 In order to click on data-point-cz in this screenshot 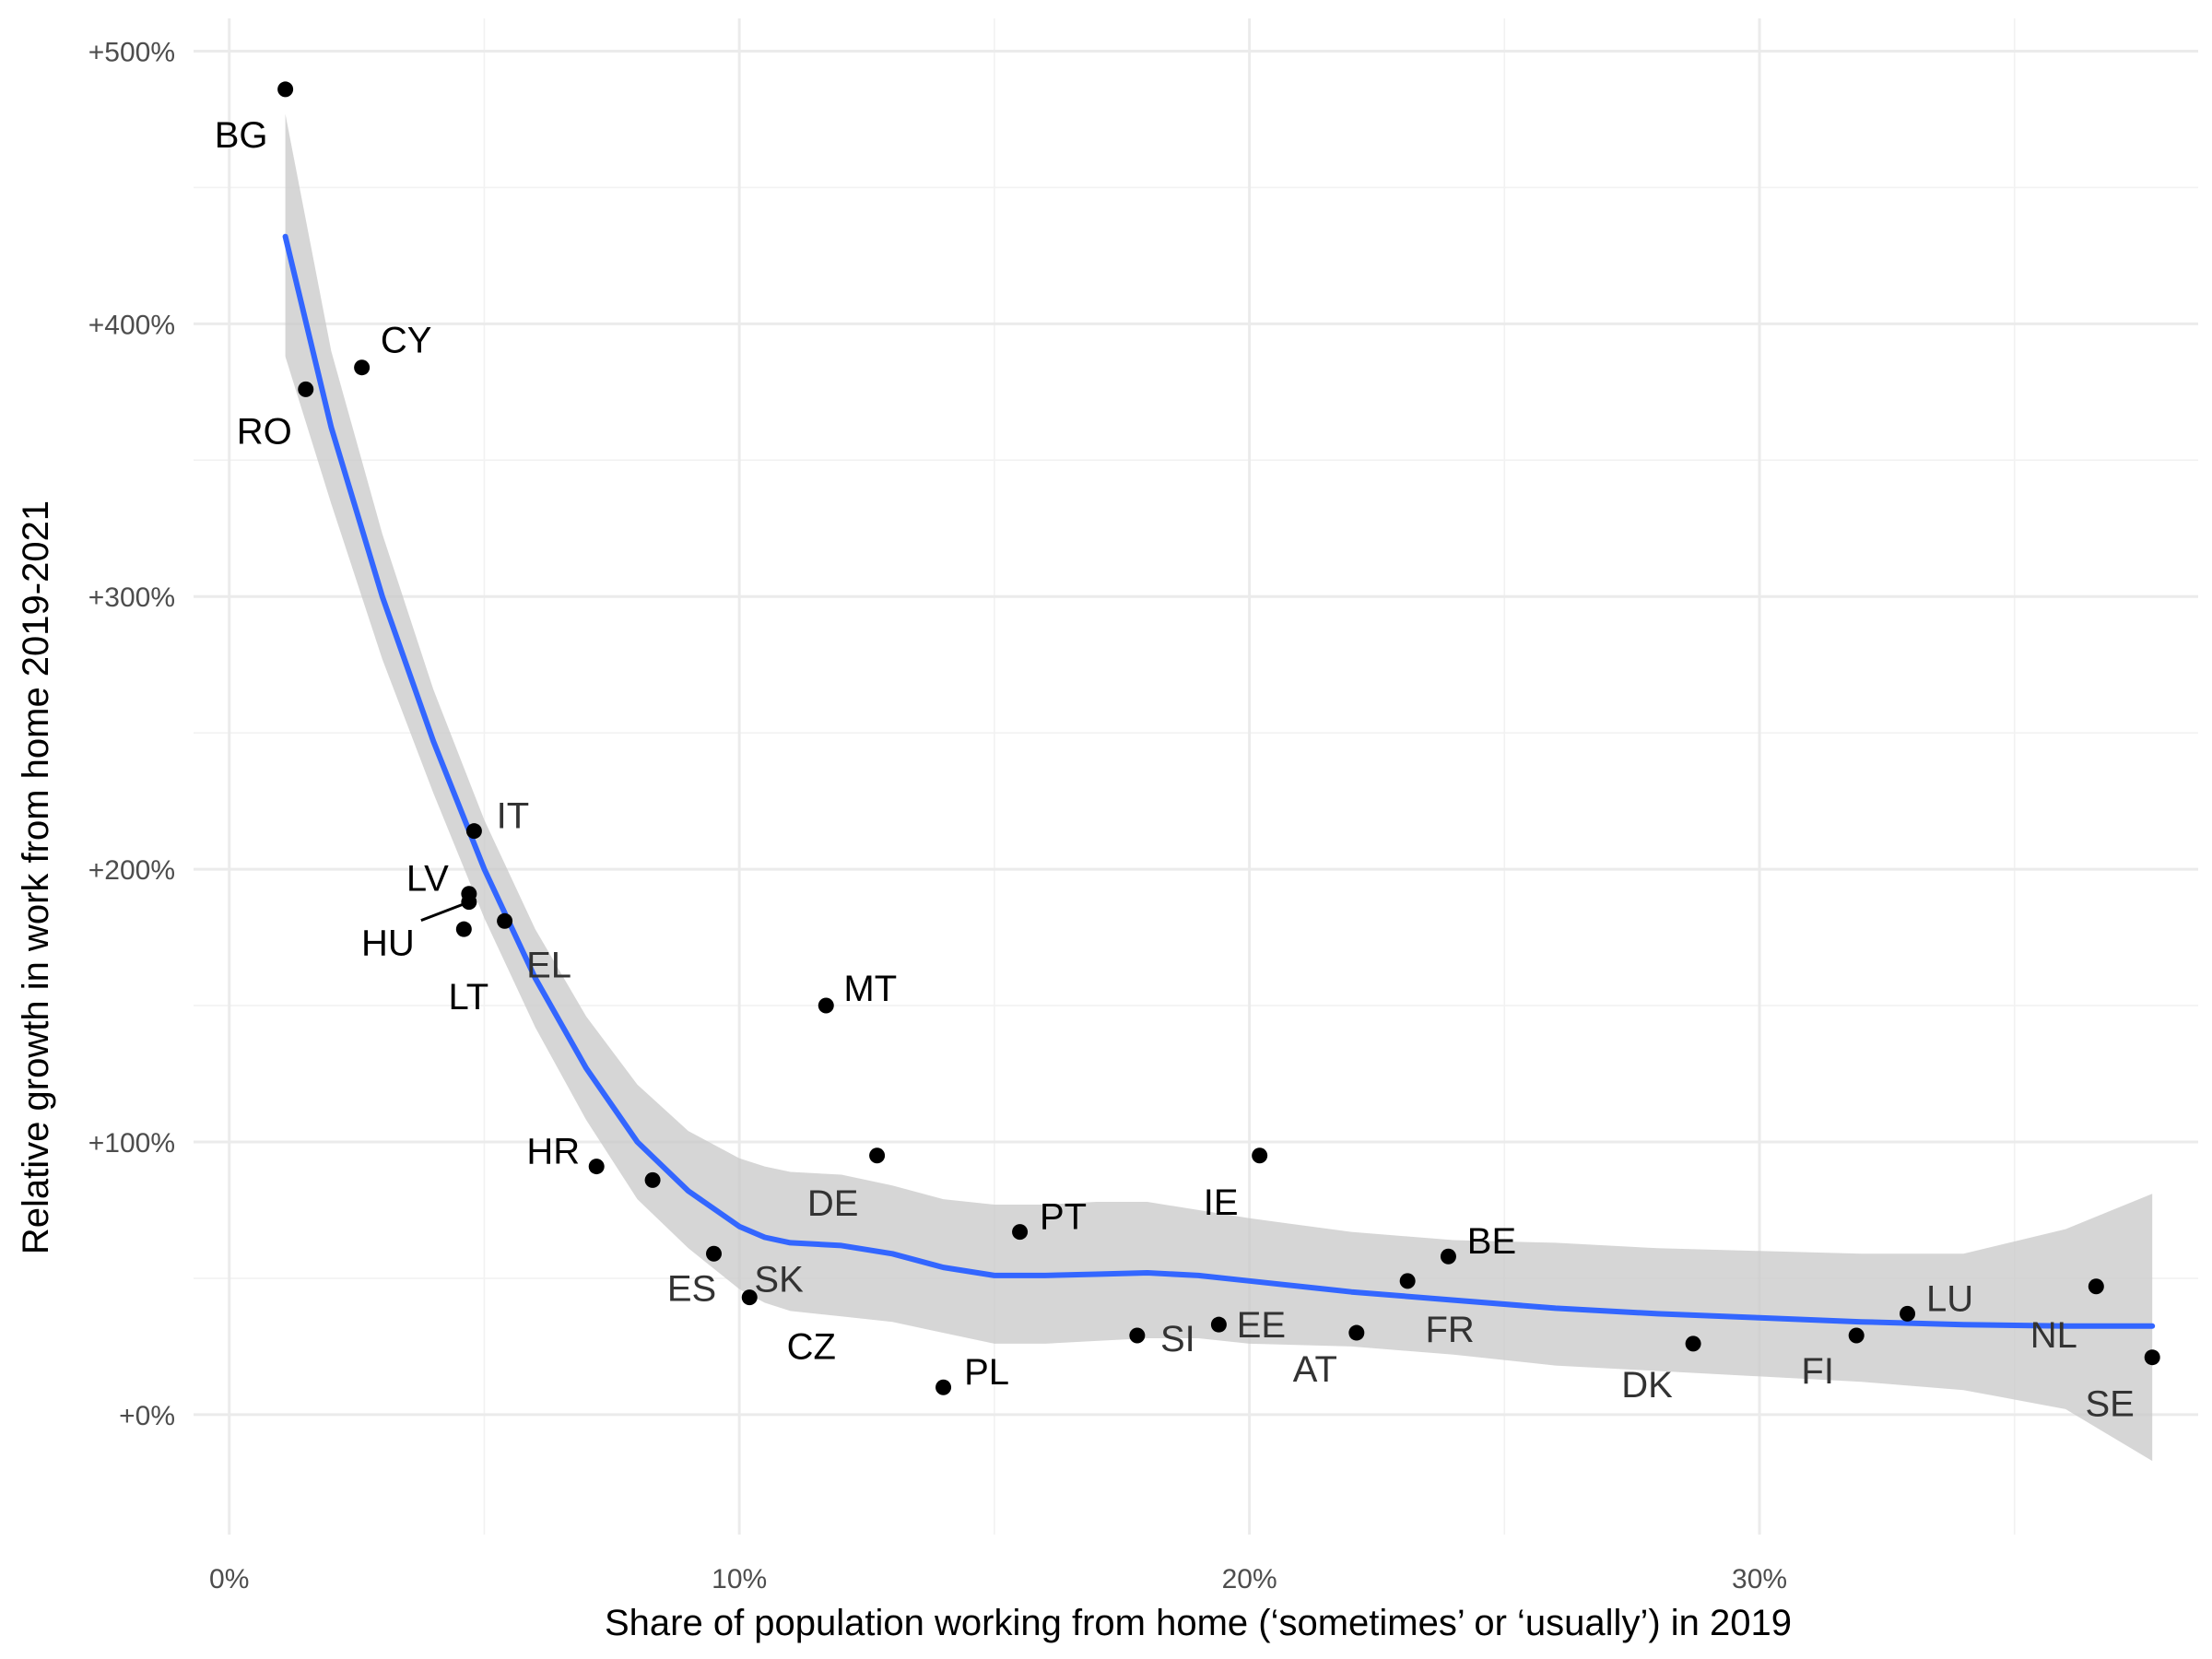, I will do `click(749, 1297)`.